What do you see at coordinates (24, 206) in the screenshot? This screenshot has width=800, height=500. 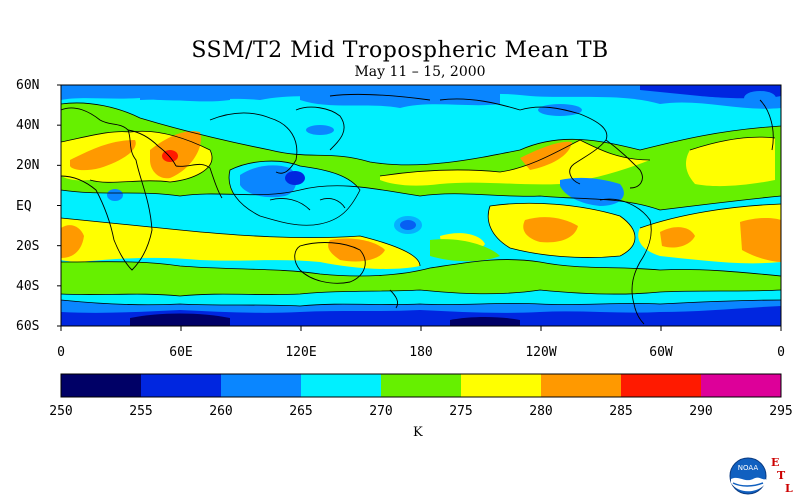 I see `lat-label: EQ` at bounding box center [24, 206].